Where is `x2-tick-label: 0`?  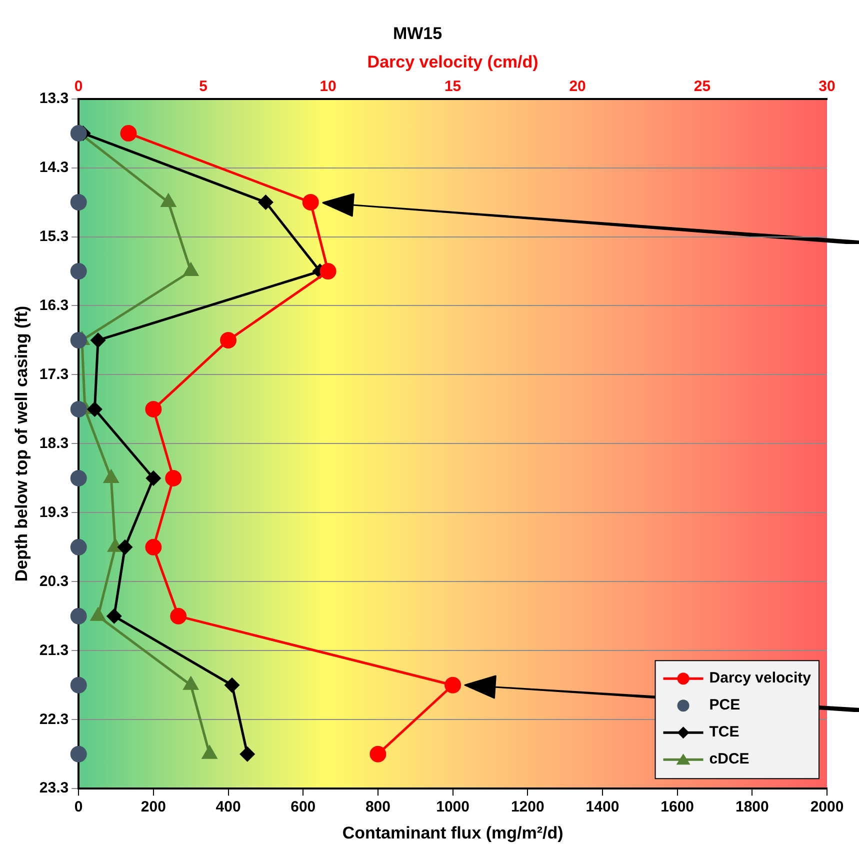
x2-tick-label: 0 is located at coordinates (78, 86).